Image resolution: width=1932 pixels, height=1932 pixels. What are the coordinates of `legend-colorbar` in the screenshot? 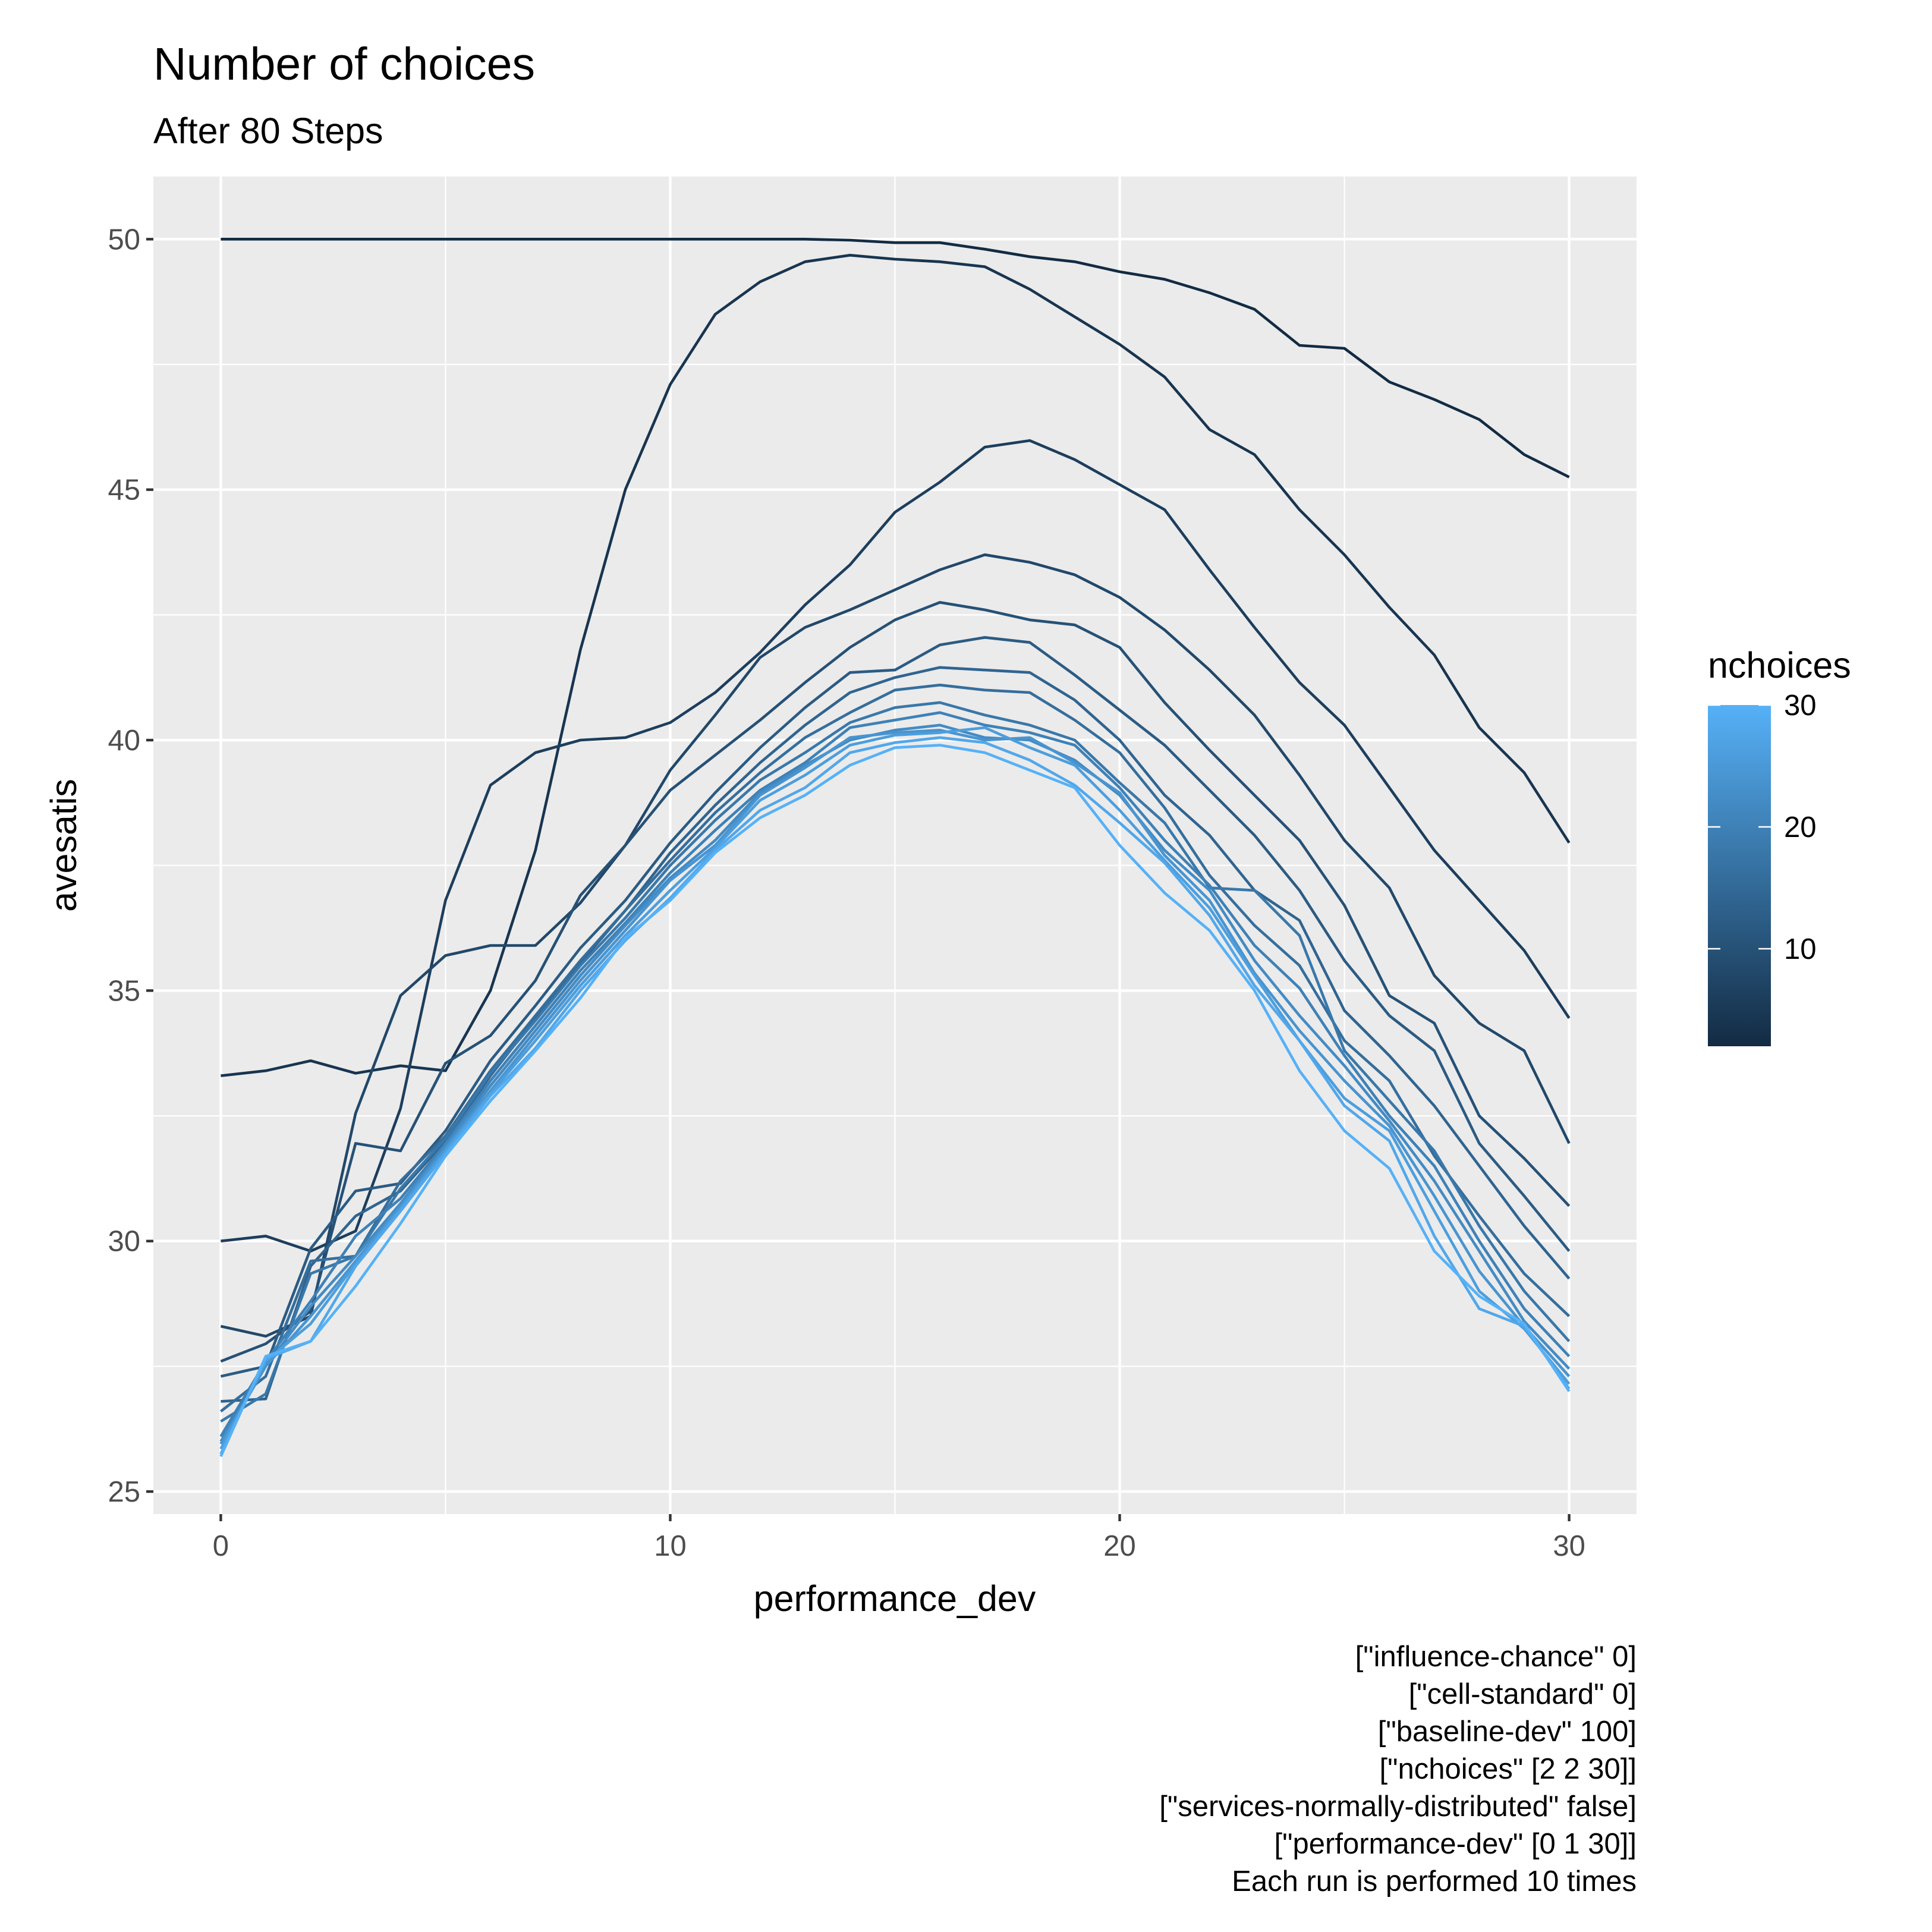 It's located at (1739, 875).